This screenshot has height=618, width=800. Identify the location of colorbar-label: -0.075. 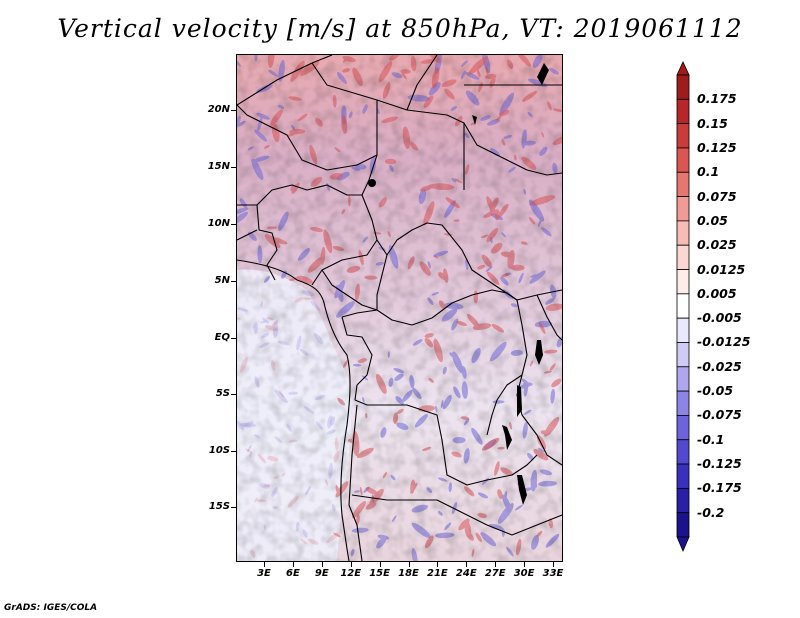
(719, 415).